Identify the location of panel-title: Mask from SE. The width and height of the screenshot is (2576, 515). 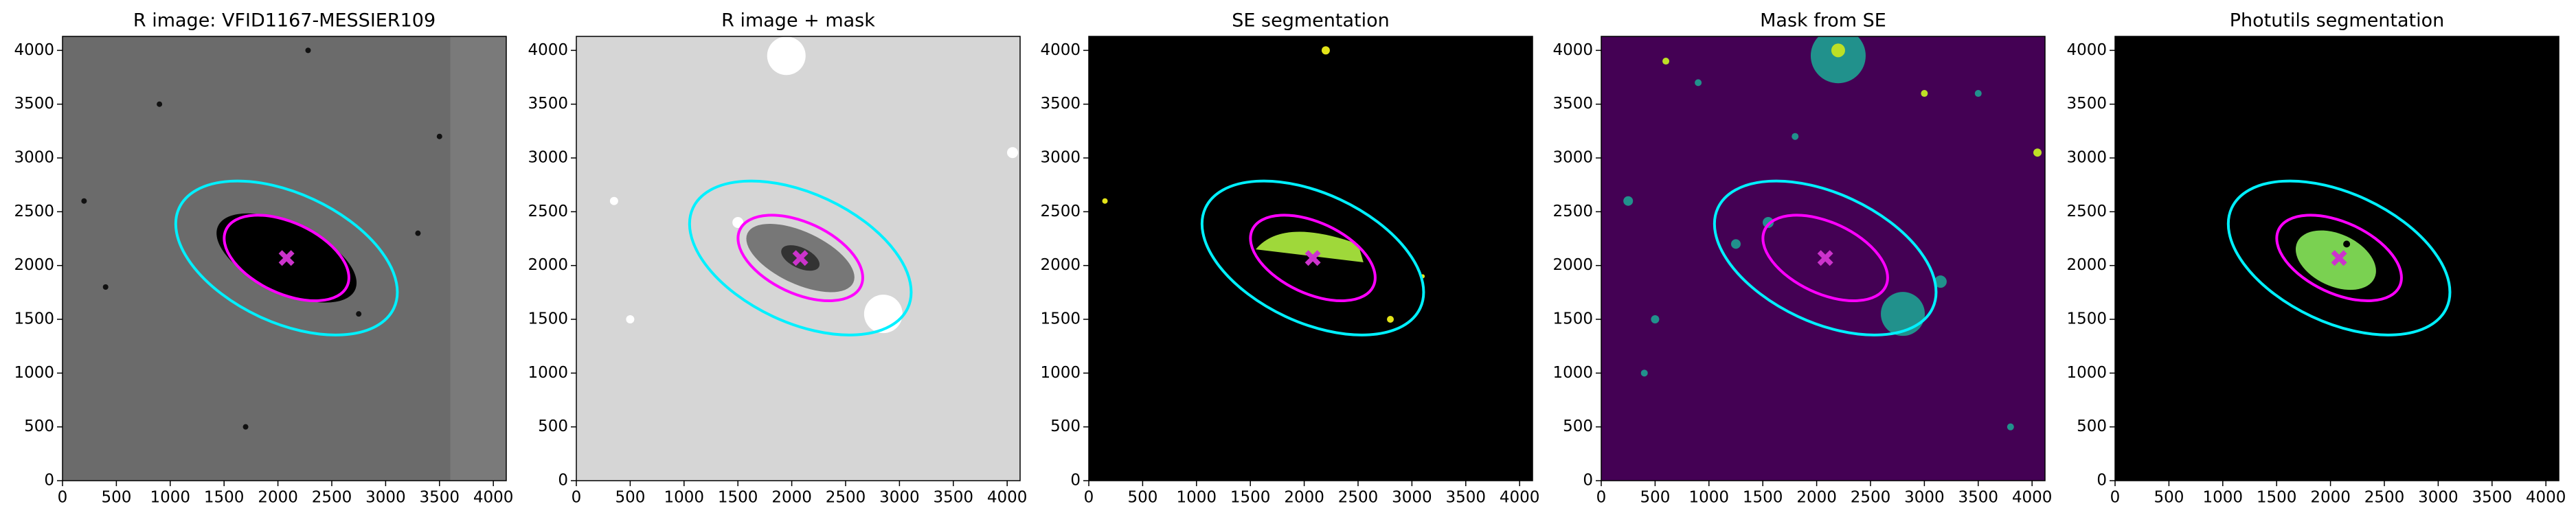
(1823, 21).